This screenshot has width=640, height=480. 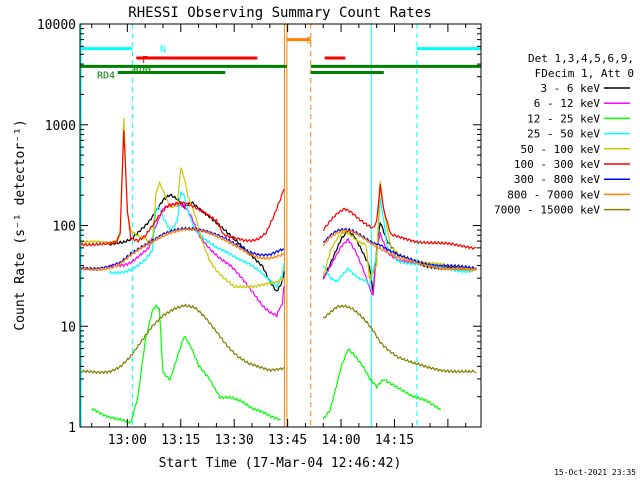 What do you see at coordinates (563, 118) in the screenshot?
I see `legend-label: 12 - 25 keV` at bounding box center [563, 118].